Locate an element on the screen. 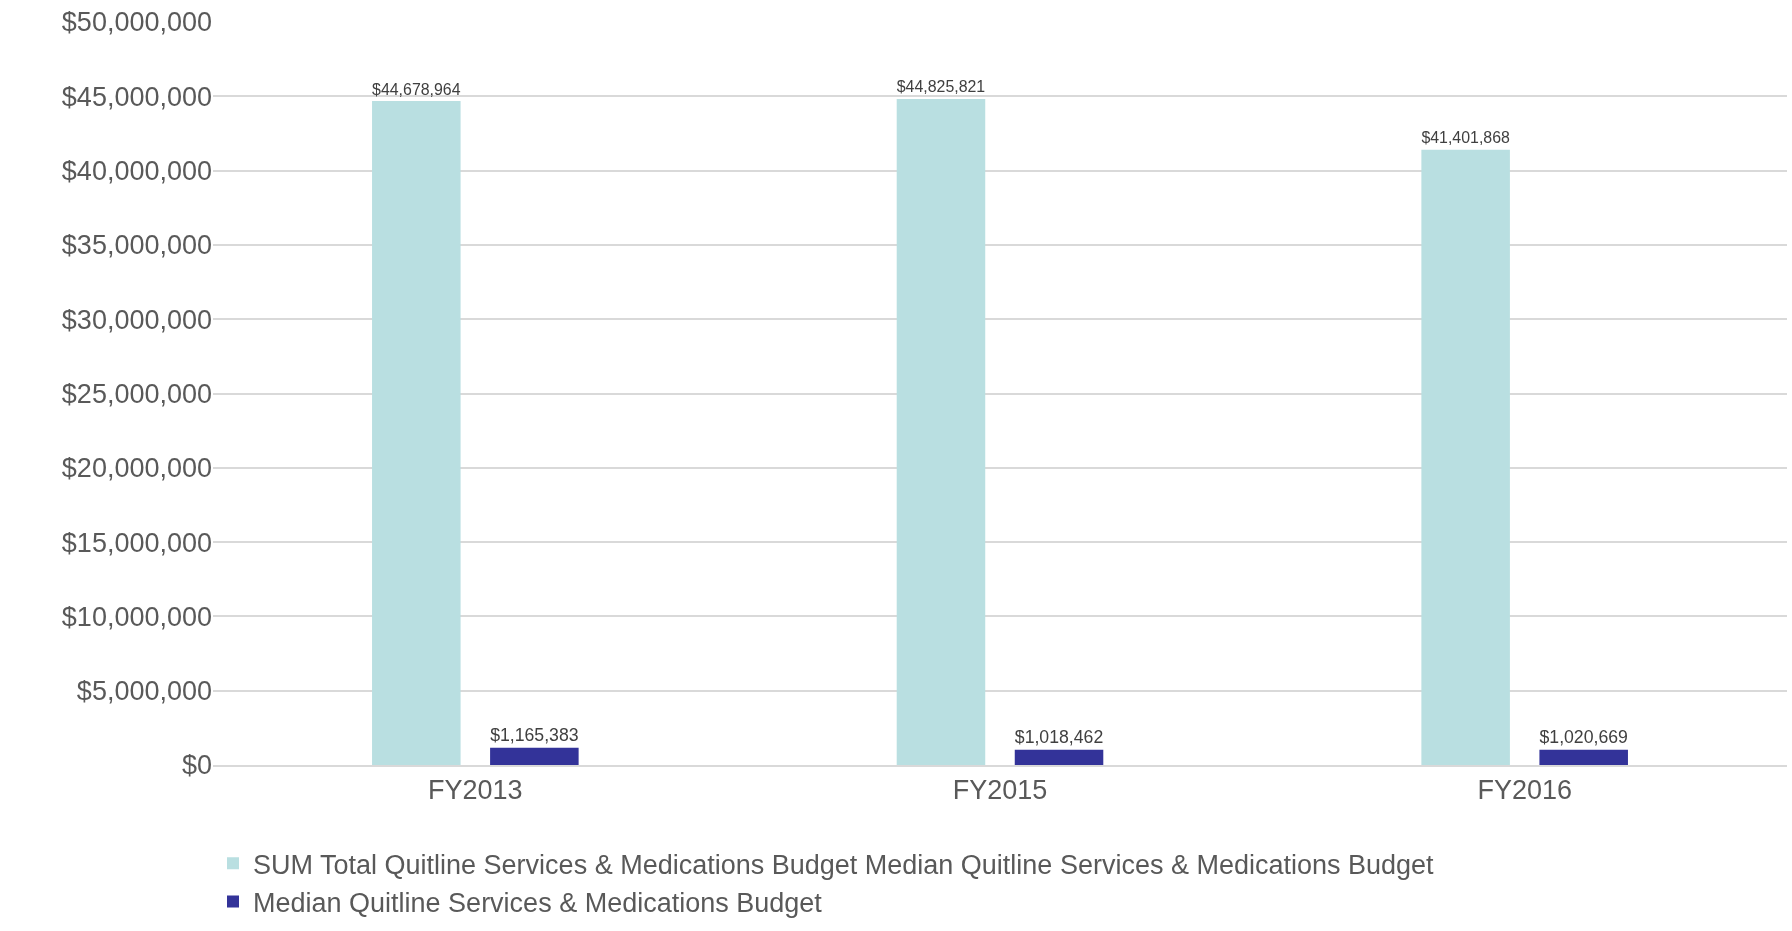 The height and width of the screenshot is (931, 1792). y-tick-label: $5,000,000 is located at coordinates (144, 691).